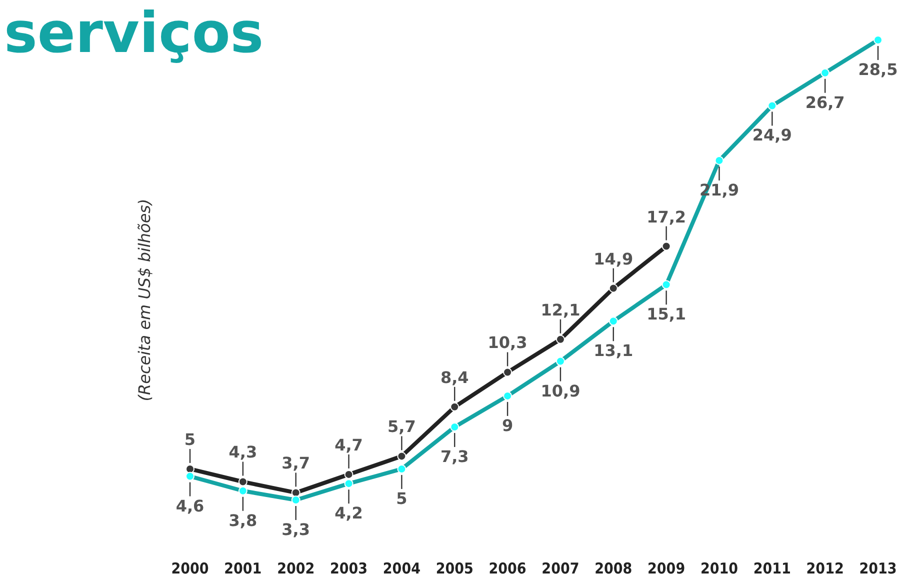  I want to click on x-tick-label: 2004, so click(401, 569).